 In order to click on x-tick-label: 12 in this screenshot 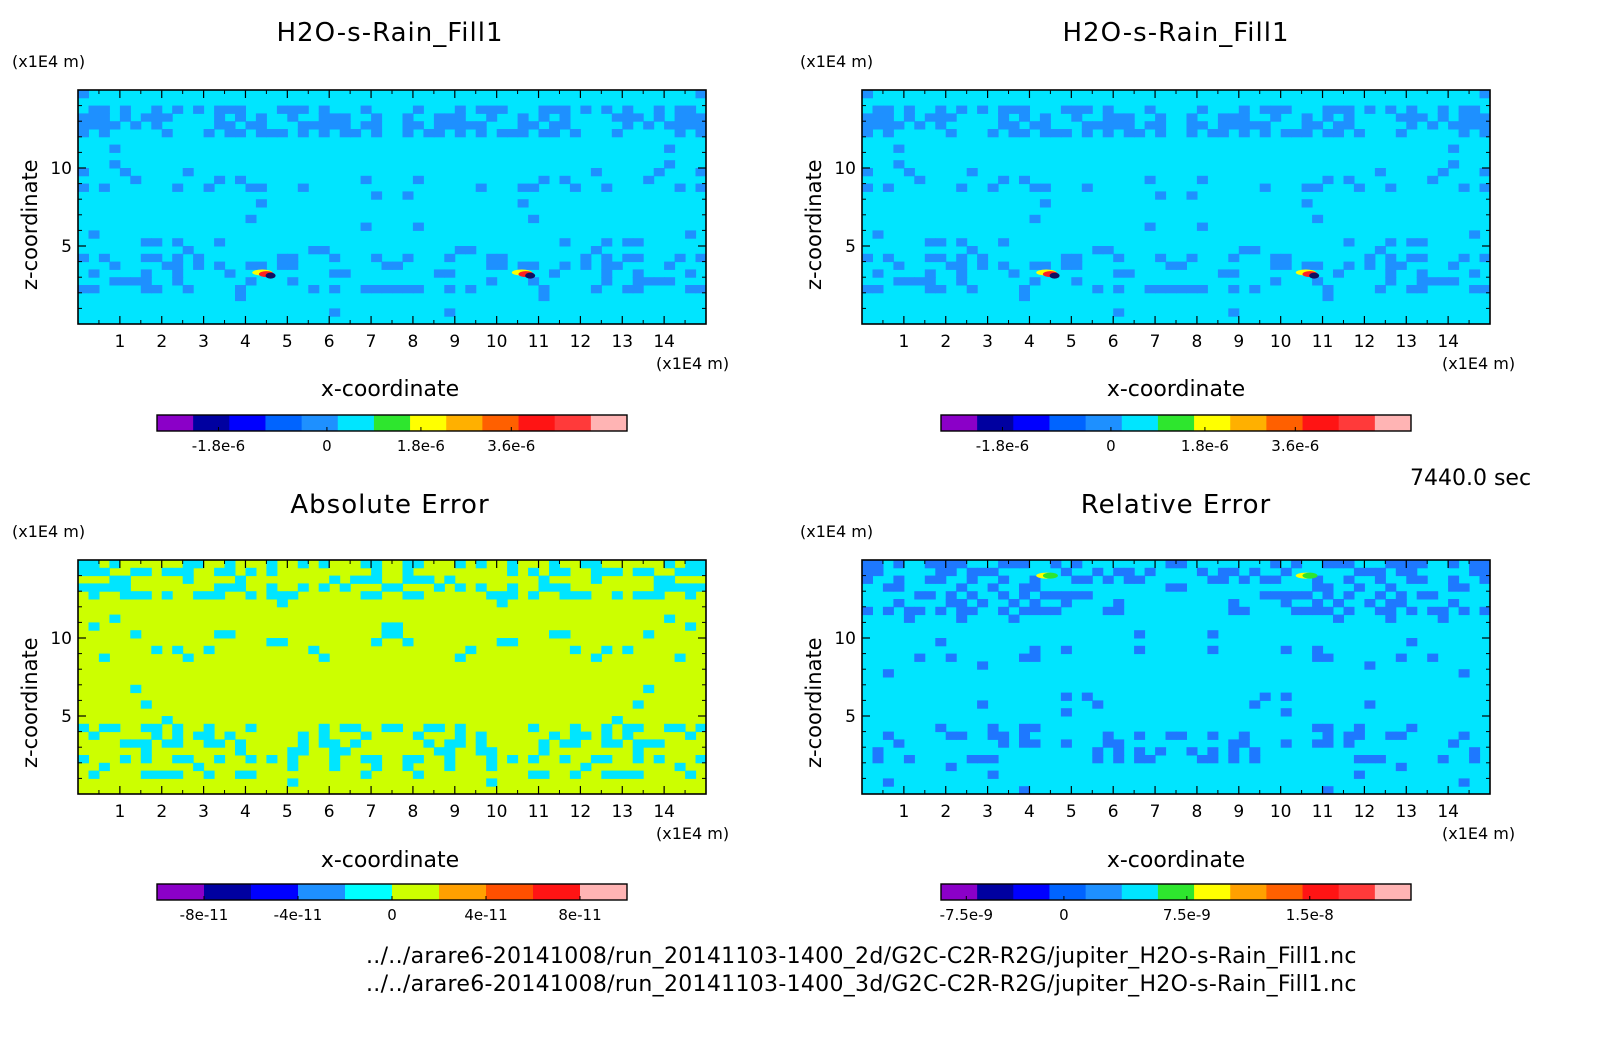, I will do `click(1365, 812)`.